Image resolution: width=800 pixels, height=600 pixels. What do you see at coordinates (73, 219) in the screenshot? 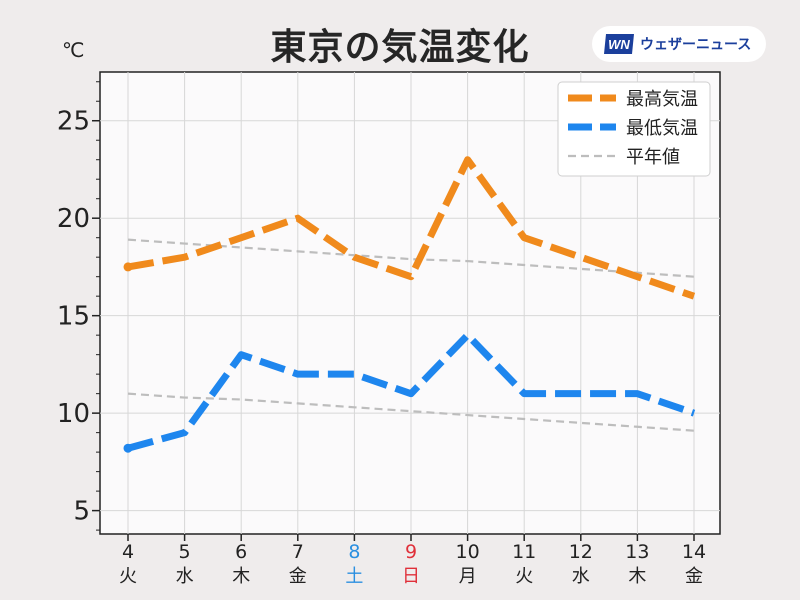
I see `y-tick-label: 20` at bounding box center [73, 219].